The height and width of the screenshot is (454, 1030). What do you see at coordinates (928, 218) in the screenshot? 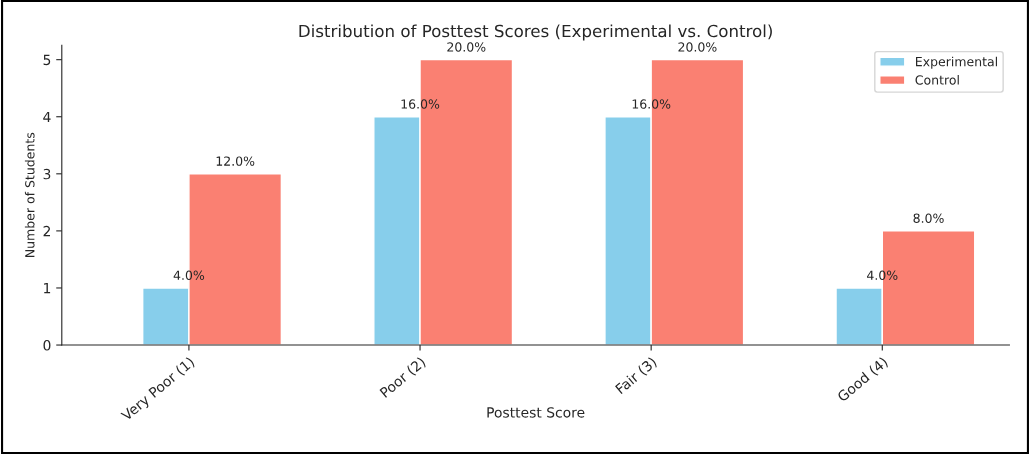
I see `annotation: 8.0%` at bounding box center [928, 218].